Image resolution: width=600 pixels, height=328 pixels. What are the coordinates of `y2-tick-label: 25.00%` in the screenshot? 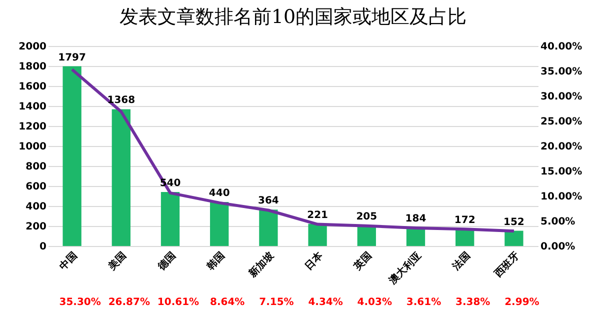 It's located at (561, 122).